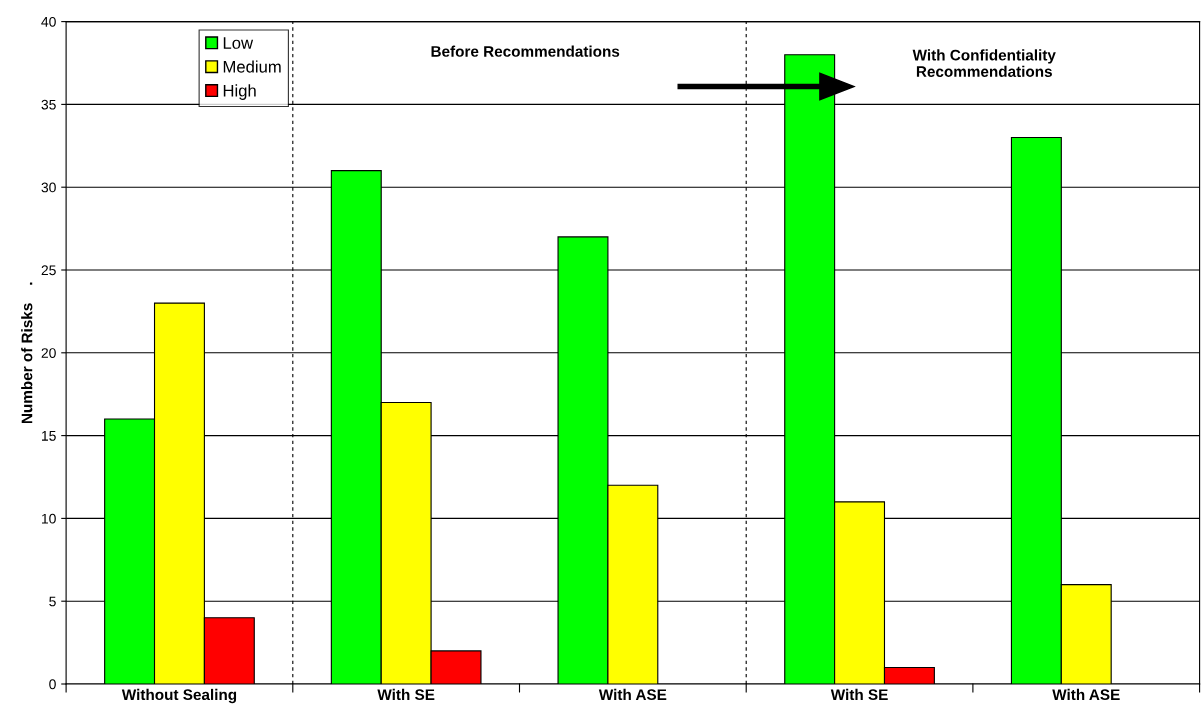 The width and height of the screenshot is (1202, 720). I want to click on legend-label: High, so click(239, 92).